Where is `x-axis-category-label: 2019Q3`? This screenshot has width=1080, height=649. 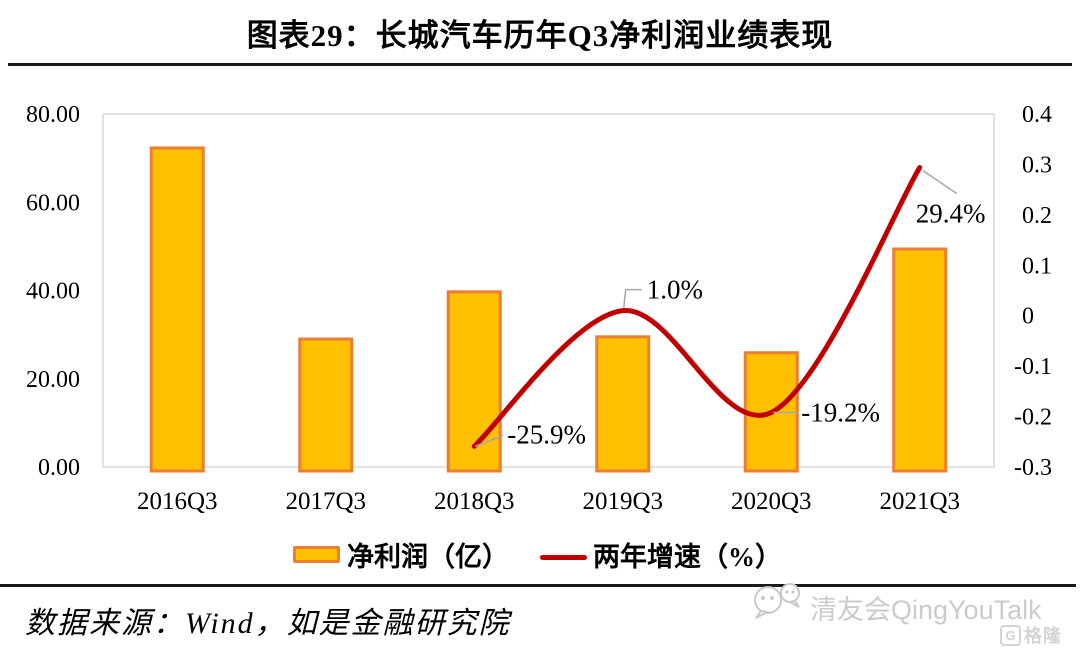 x-axis-category-label: 2019Q3 is located at coordinates (622, 501).